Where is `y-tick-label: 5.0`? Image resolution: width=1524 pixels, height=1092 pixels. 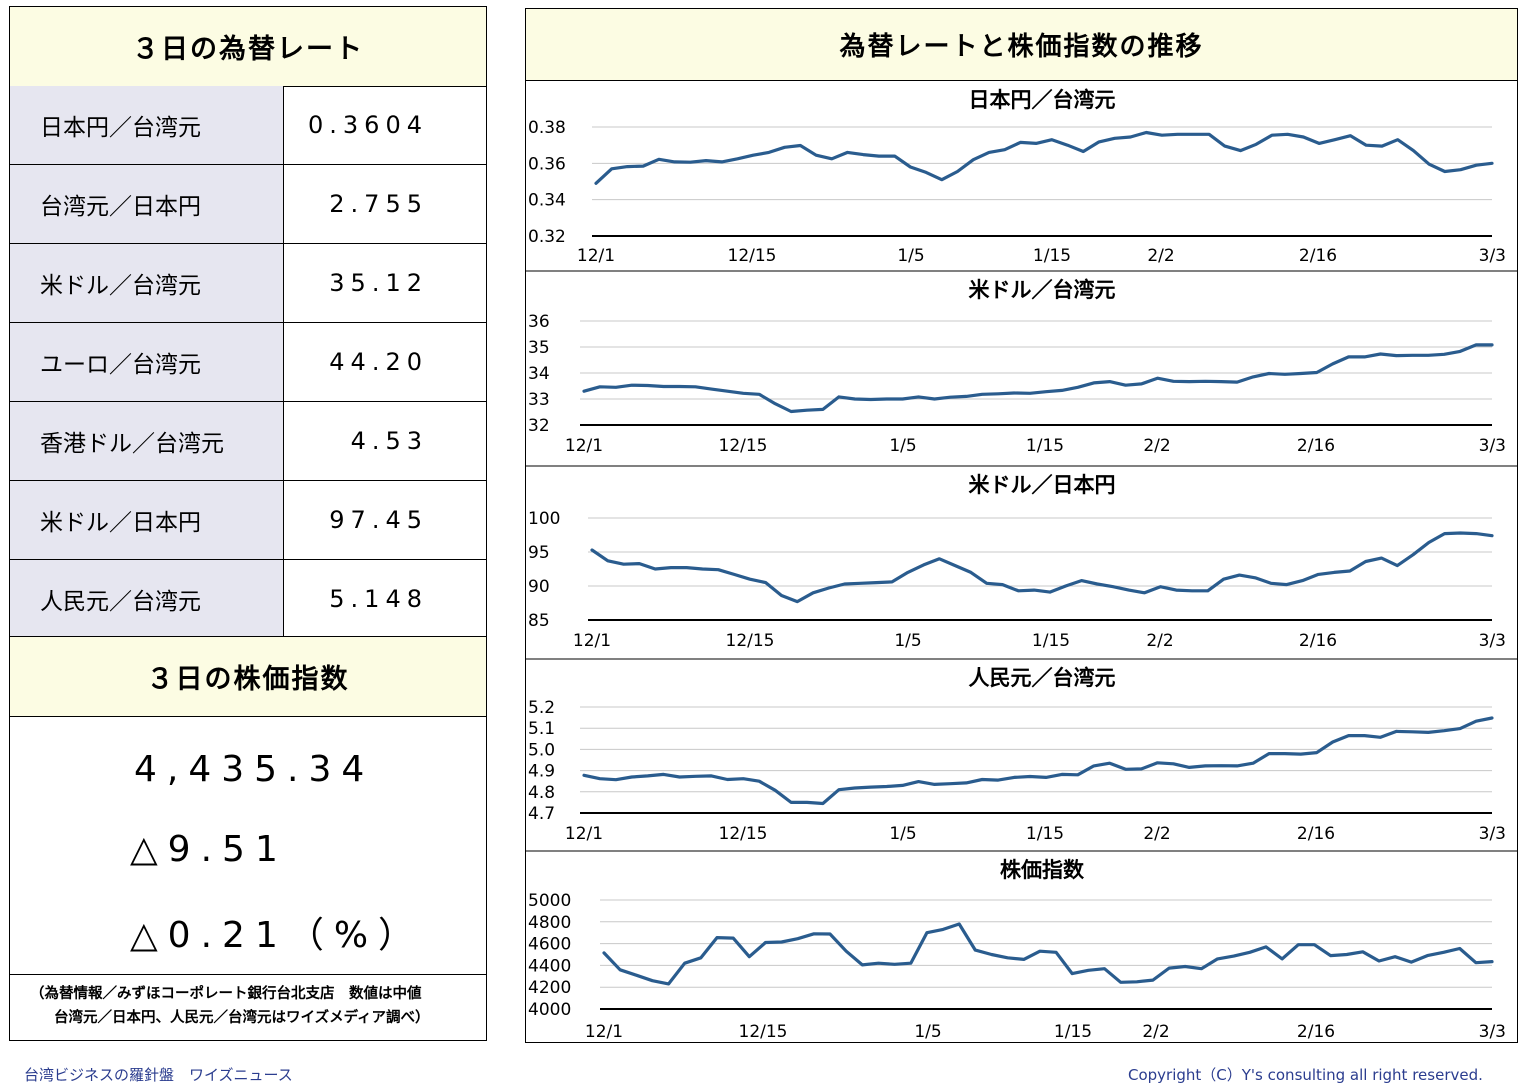
y-tick-label: 5.0 is located at coordinates (541, 750).